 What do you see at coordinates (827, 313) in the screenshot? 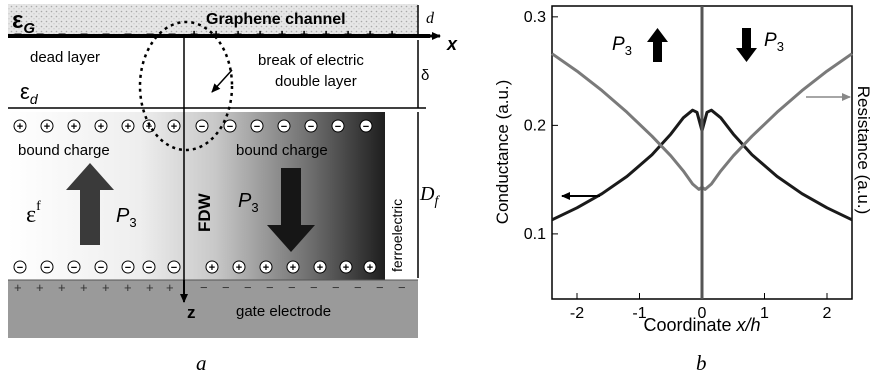
I see `x-tick-label-4: 2` at bounding box center [827, 313].